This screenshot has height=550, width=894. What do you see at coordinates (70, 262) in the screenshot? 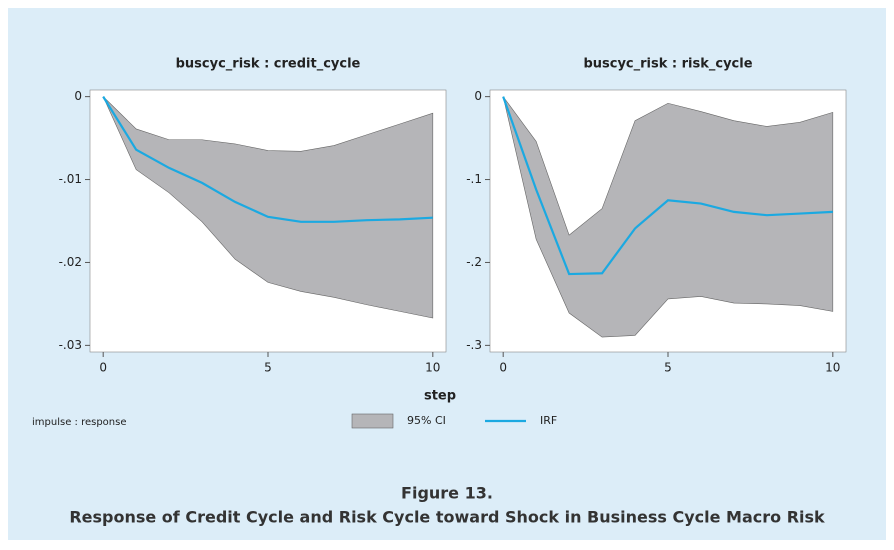
I see `y-tick-label: -.02` at bounding box center [70, 262].